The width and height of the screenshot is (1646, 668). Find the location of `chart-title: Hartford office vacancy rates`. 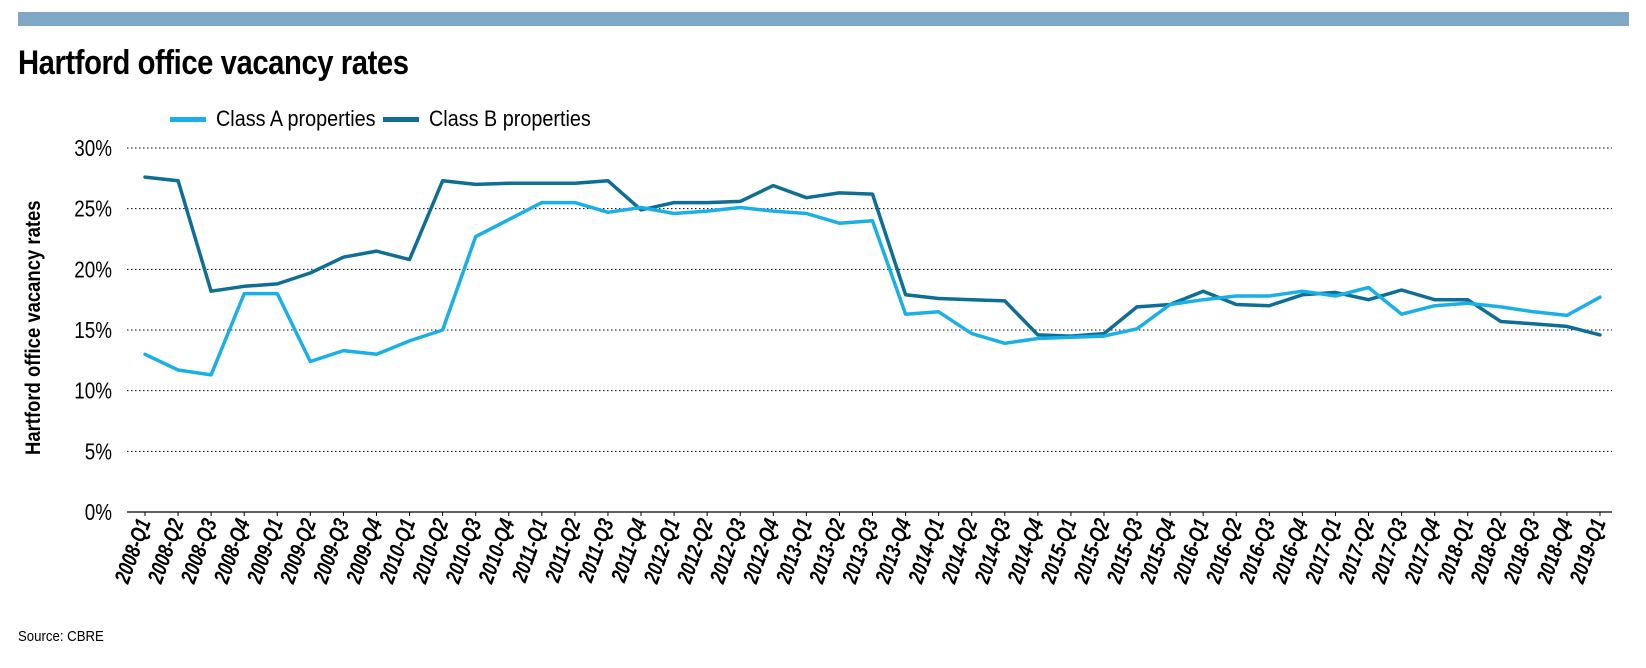

chart-title: Hartford office vacancy rates is located at coordinates (213, 63).